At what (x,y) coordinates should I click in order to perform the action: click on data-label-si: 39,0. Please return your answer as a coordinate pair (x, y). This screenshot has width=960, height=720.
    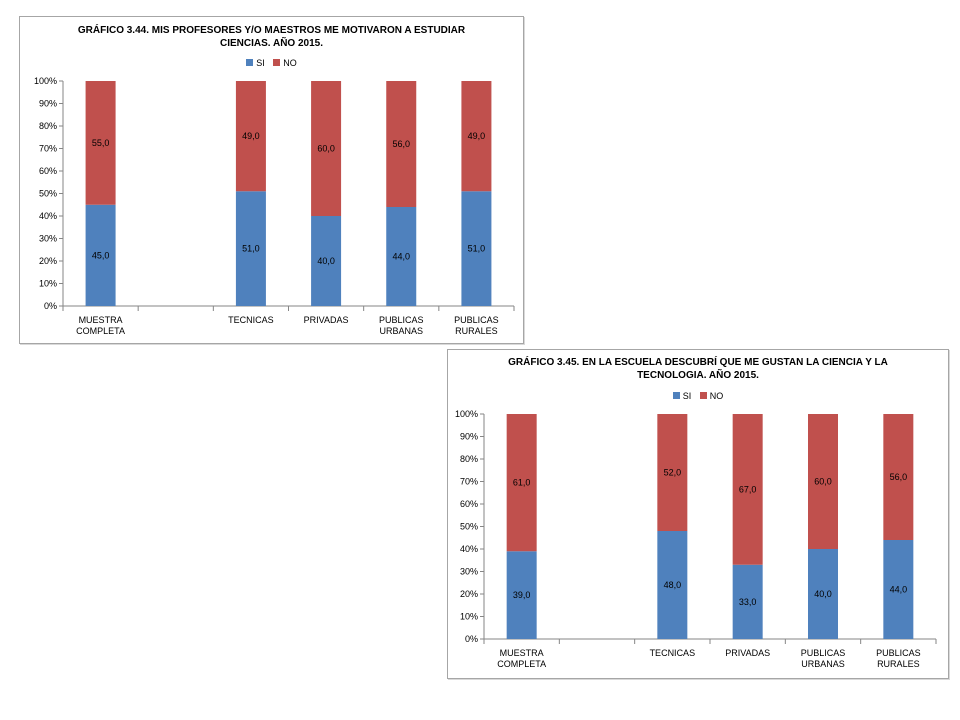
    Looking at the image, I should click on (522, 595).